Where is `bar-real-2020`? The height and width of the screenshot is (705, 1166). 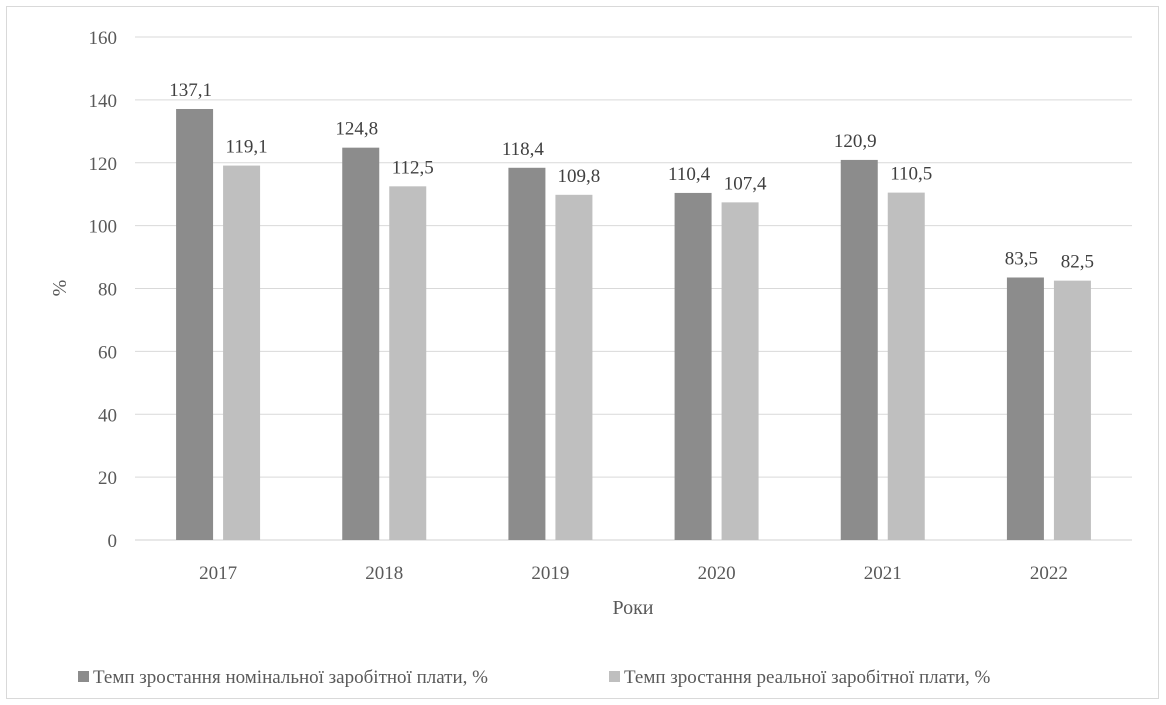
bar-real-2020 is located at coordinates (740, 371).